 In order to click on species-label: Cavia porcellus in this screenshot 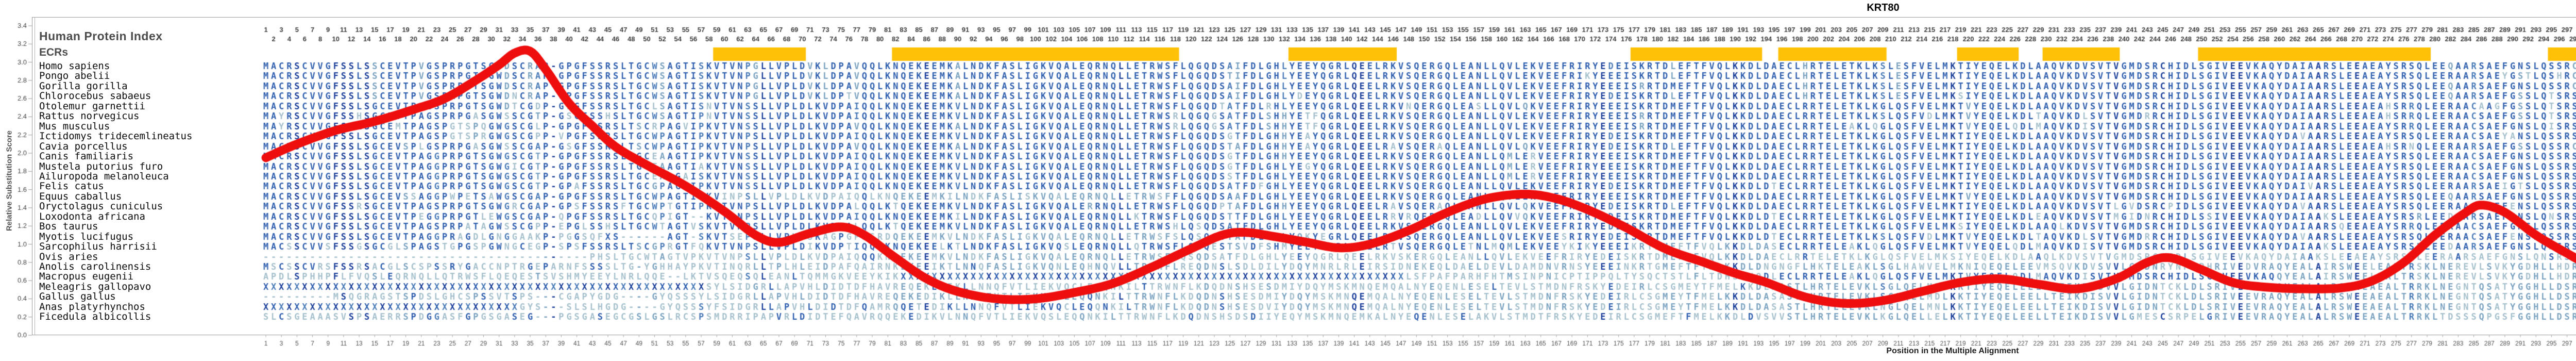, I will do `click(83, 146)`.